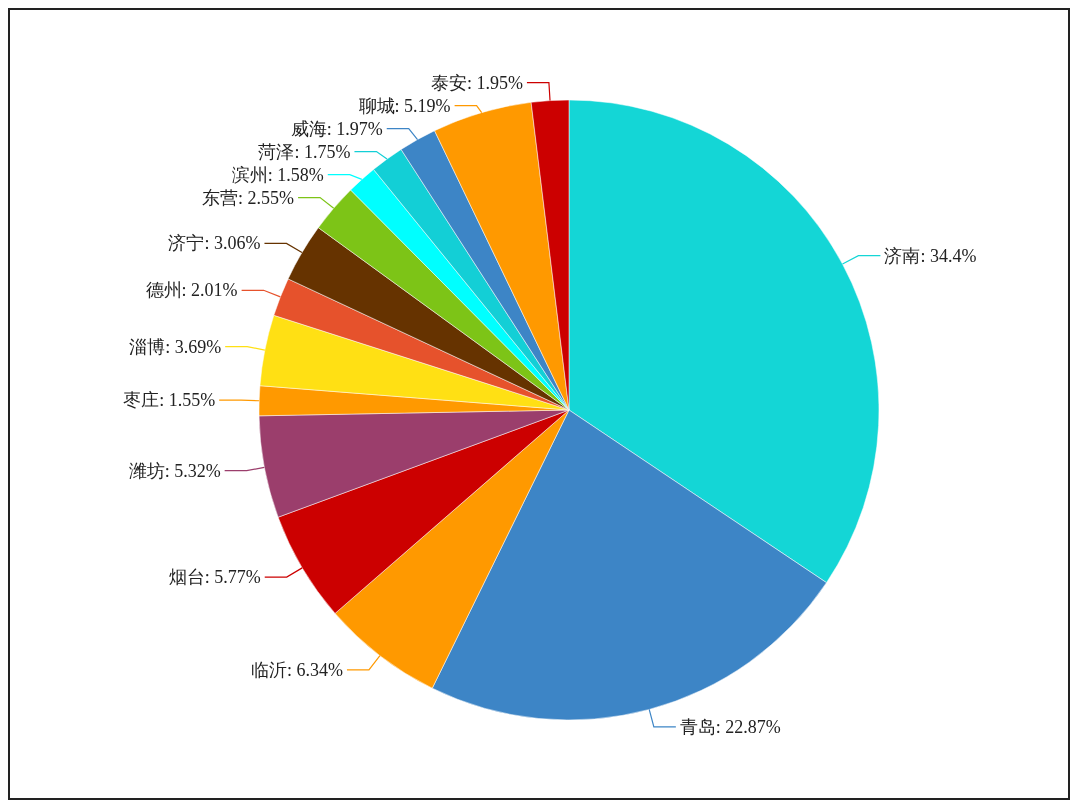 This screenshot has height=812, width=1080. What do you see at coordinates (174, 470) in the screenshot?
I see `slice-label: 潍坊: 5.32%` at bounding box center [174, 470].